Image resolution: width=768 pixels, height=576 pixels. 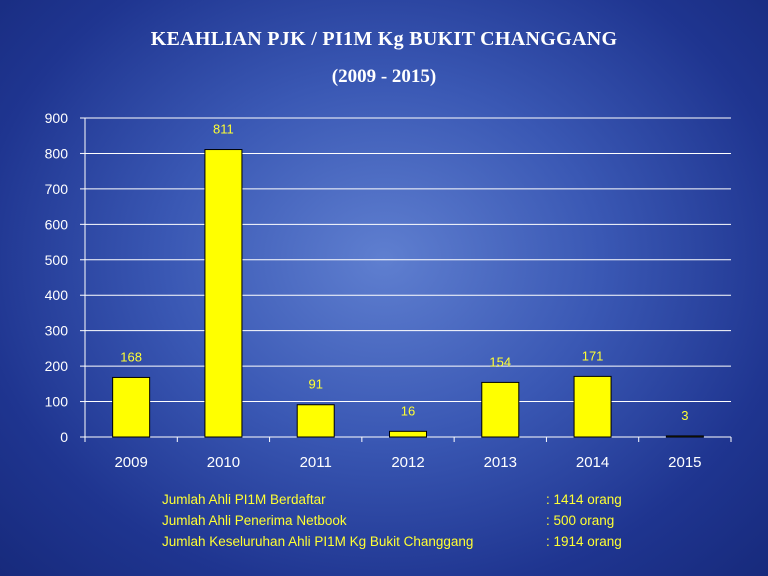 I want to click on summary-label: Jumlah Ahli Penerima Netbook, so click(x=254, y=520).